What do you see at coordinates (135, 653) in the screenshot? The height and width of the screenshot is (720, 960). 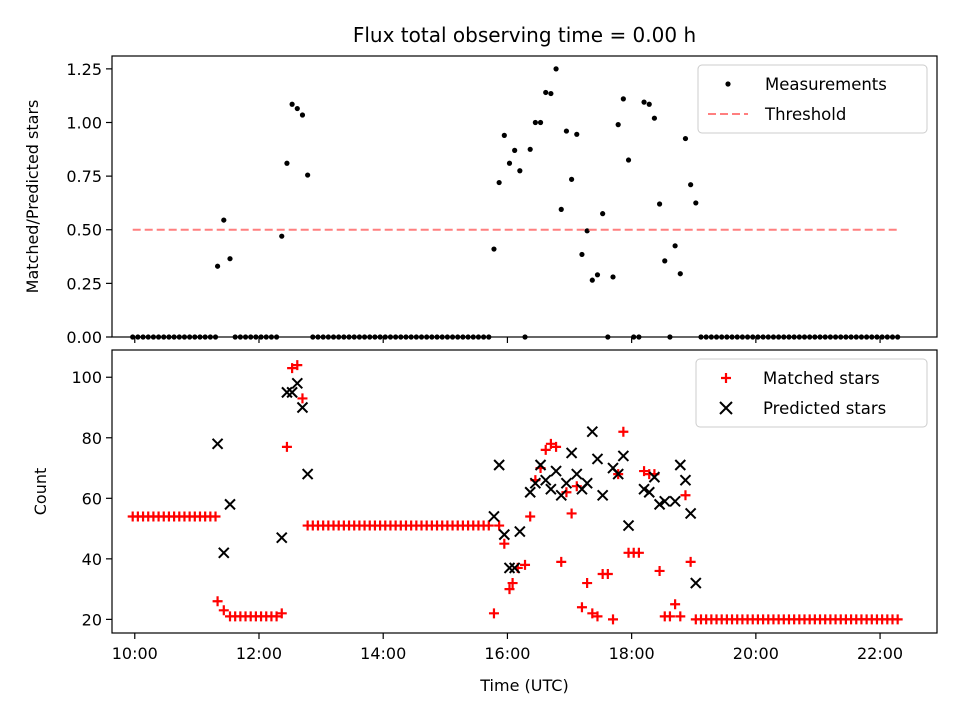 I see `x-tick-label: 10:00` at bounding box center [135, 653].